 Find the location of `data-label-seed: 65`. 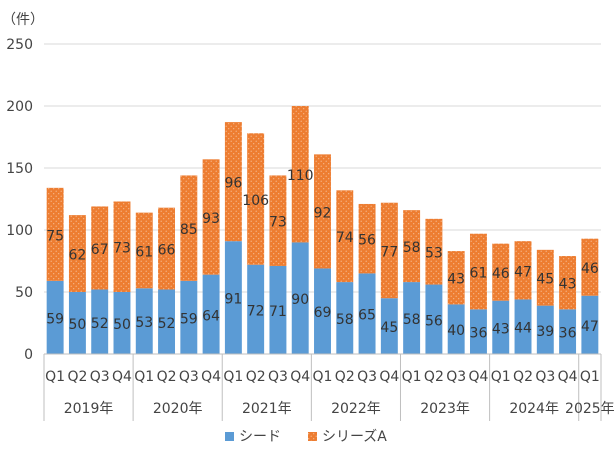

data-label-seed: 65 is located at coordinates (367, 316).